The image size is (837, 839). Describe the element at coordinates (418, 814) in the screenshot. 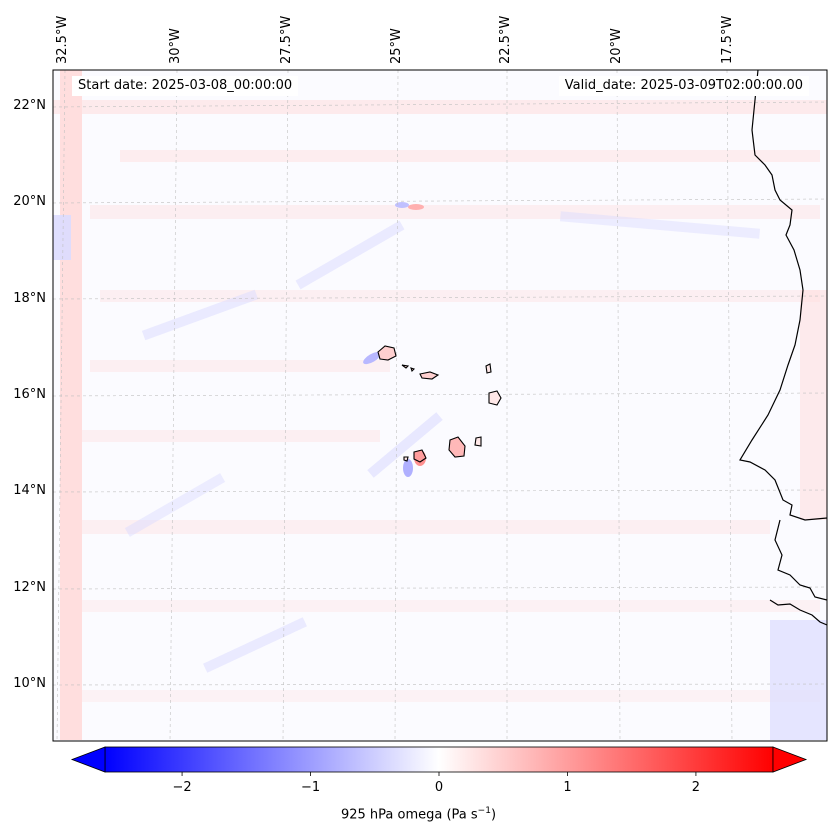

I see `colorbar-label: 925 hPa omega (Pa s−1)` at that location.